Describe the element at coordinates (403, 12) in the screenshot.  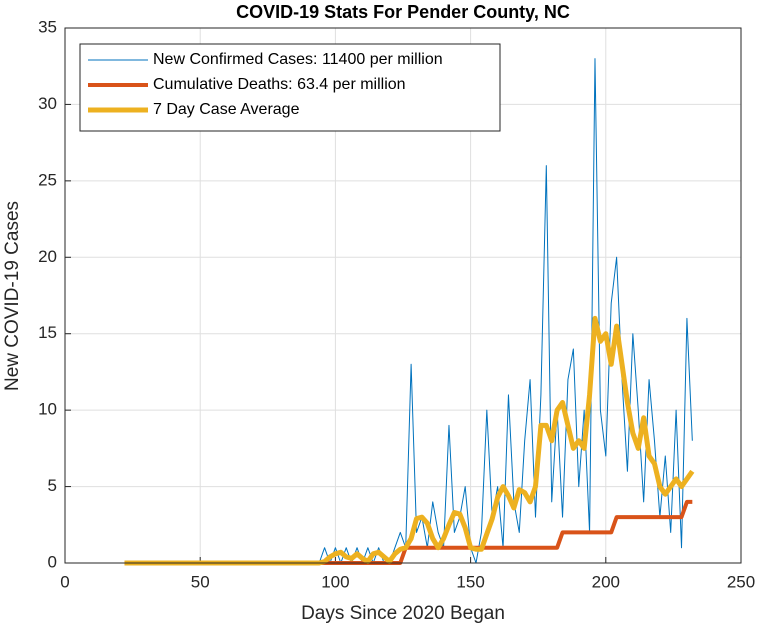
I see `chart-title: COVID-19 Stats For Pender County, NC` at that location.